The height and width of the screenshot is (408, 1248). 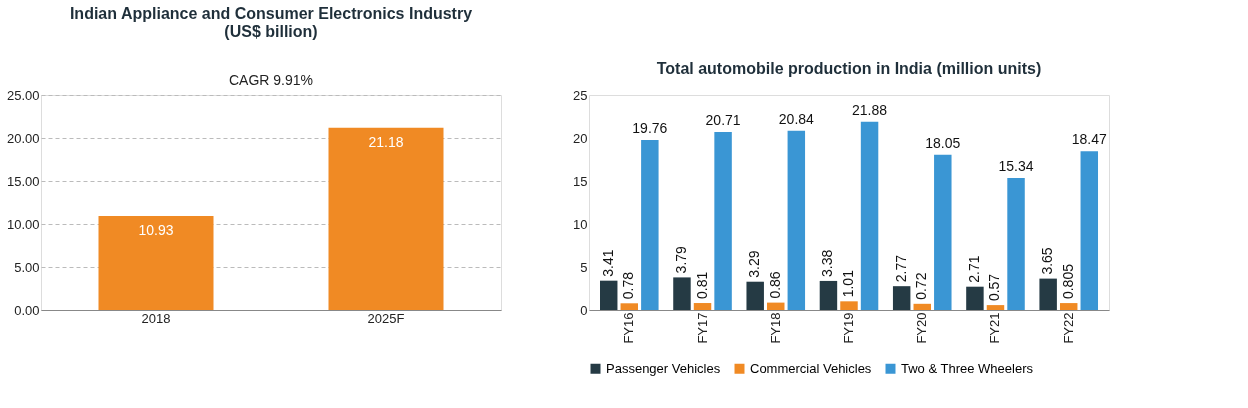 I want to click on data-label: 10.93, so click(x=156, y=230).